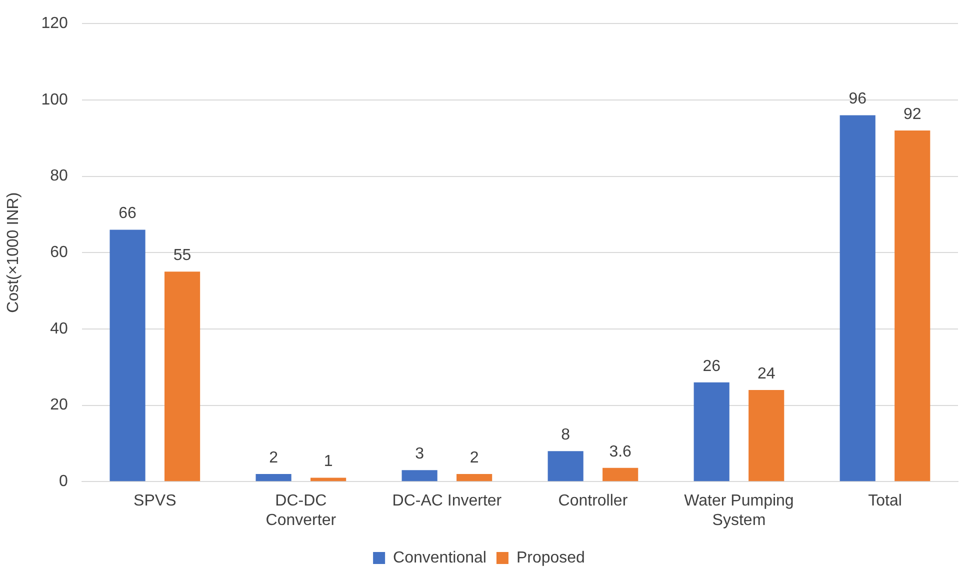  I want to click on legend-label: Conventional, so click(439, 557).